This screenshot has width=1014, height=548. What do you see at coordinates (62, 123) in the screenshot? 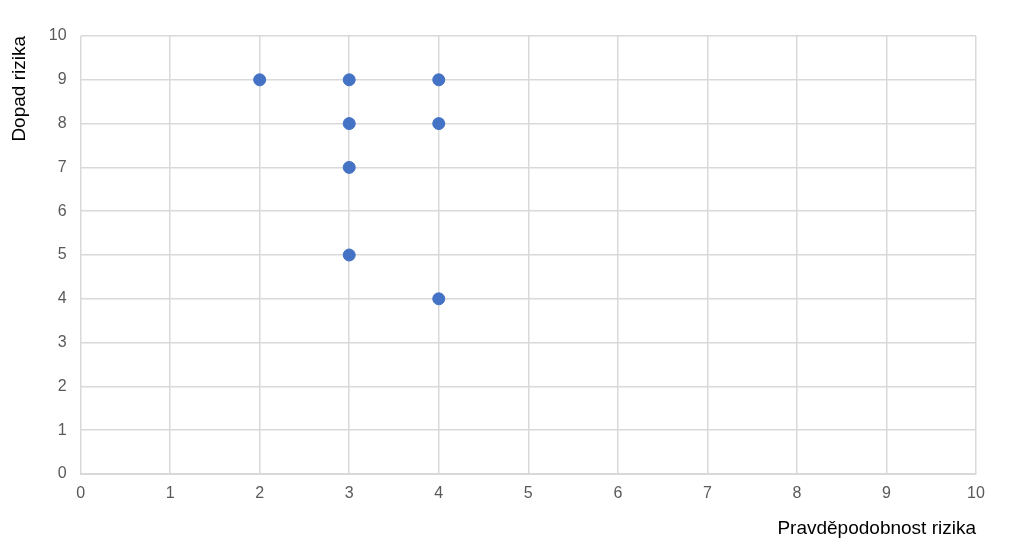
I see `y-tick-label: 8` at bounding box center [62, 123].